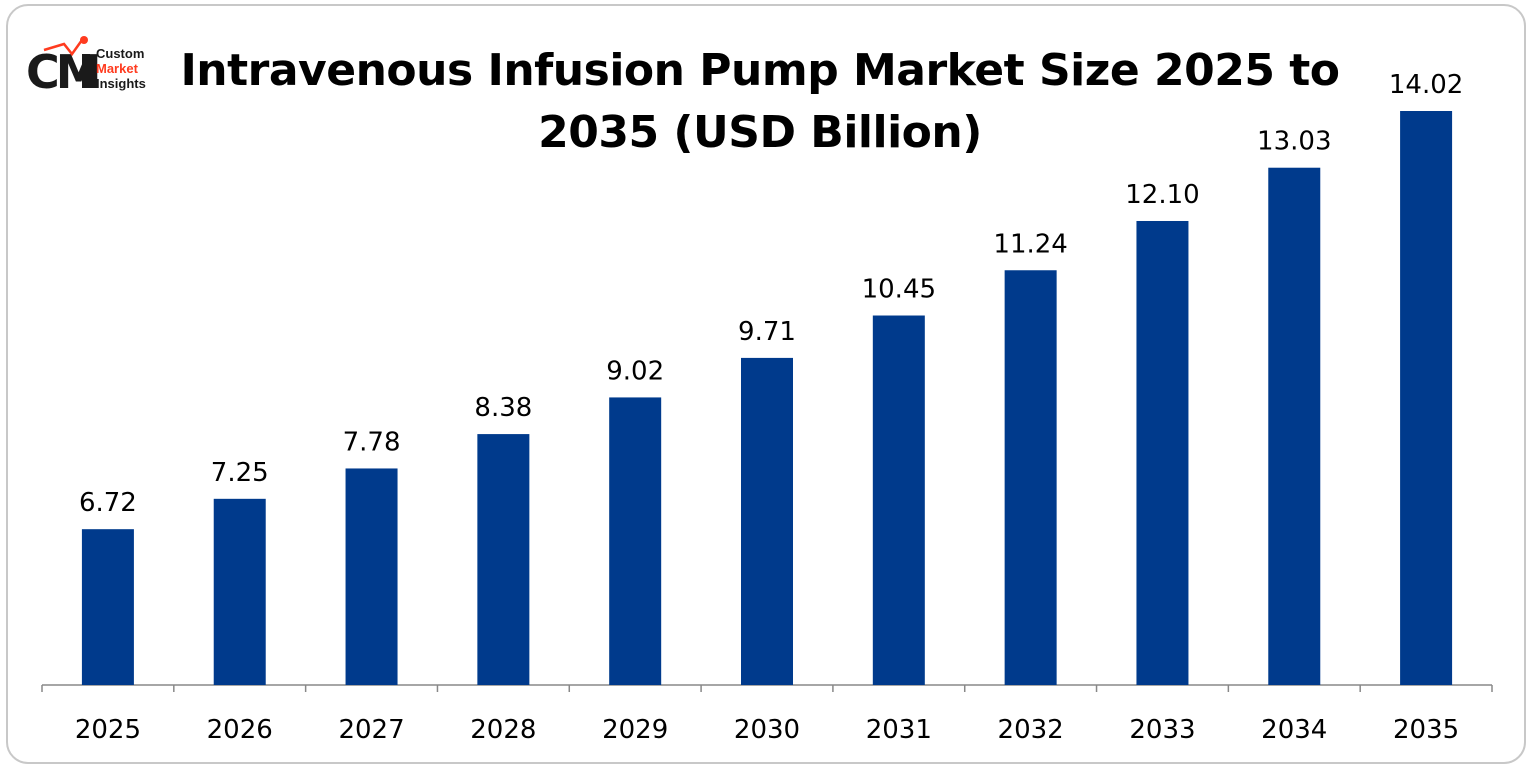 This screenshot has height=772, width=1536. I want to click on data-label: 14.02, so click(1426, 85).